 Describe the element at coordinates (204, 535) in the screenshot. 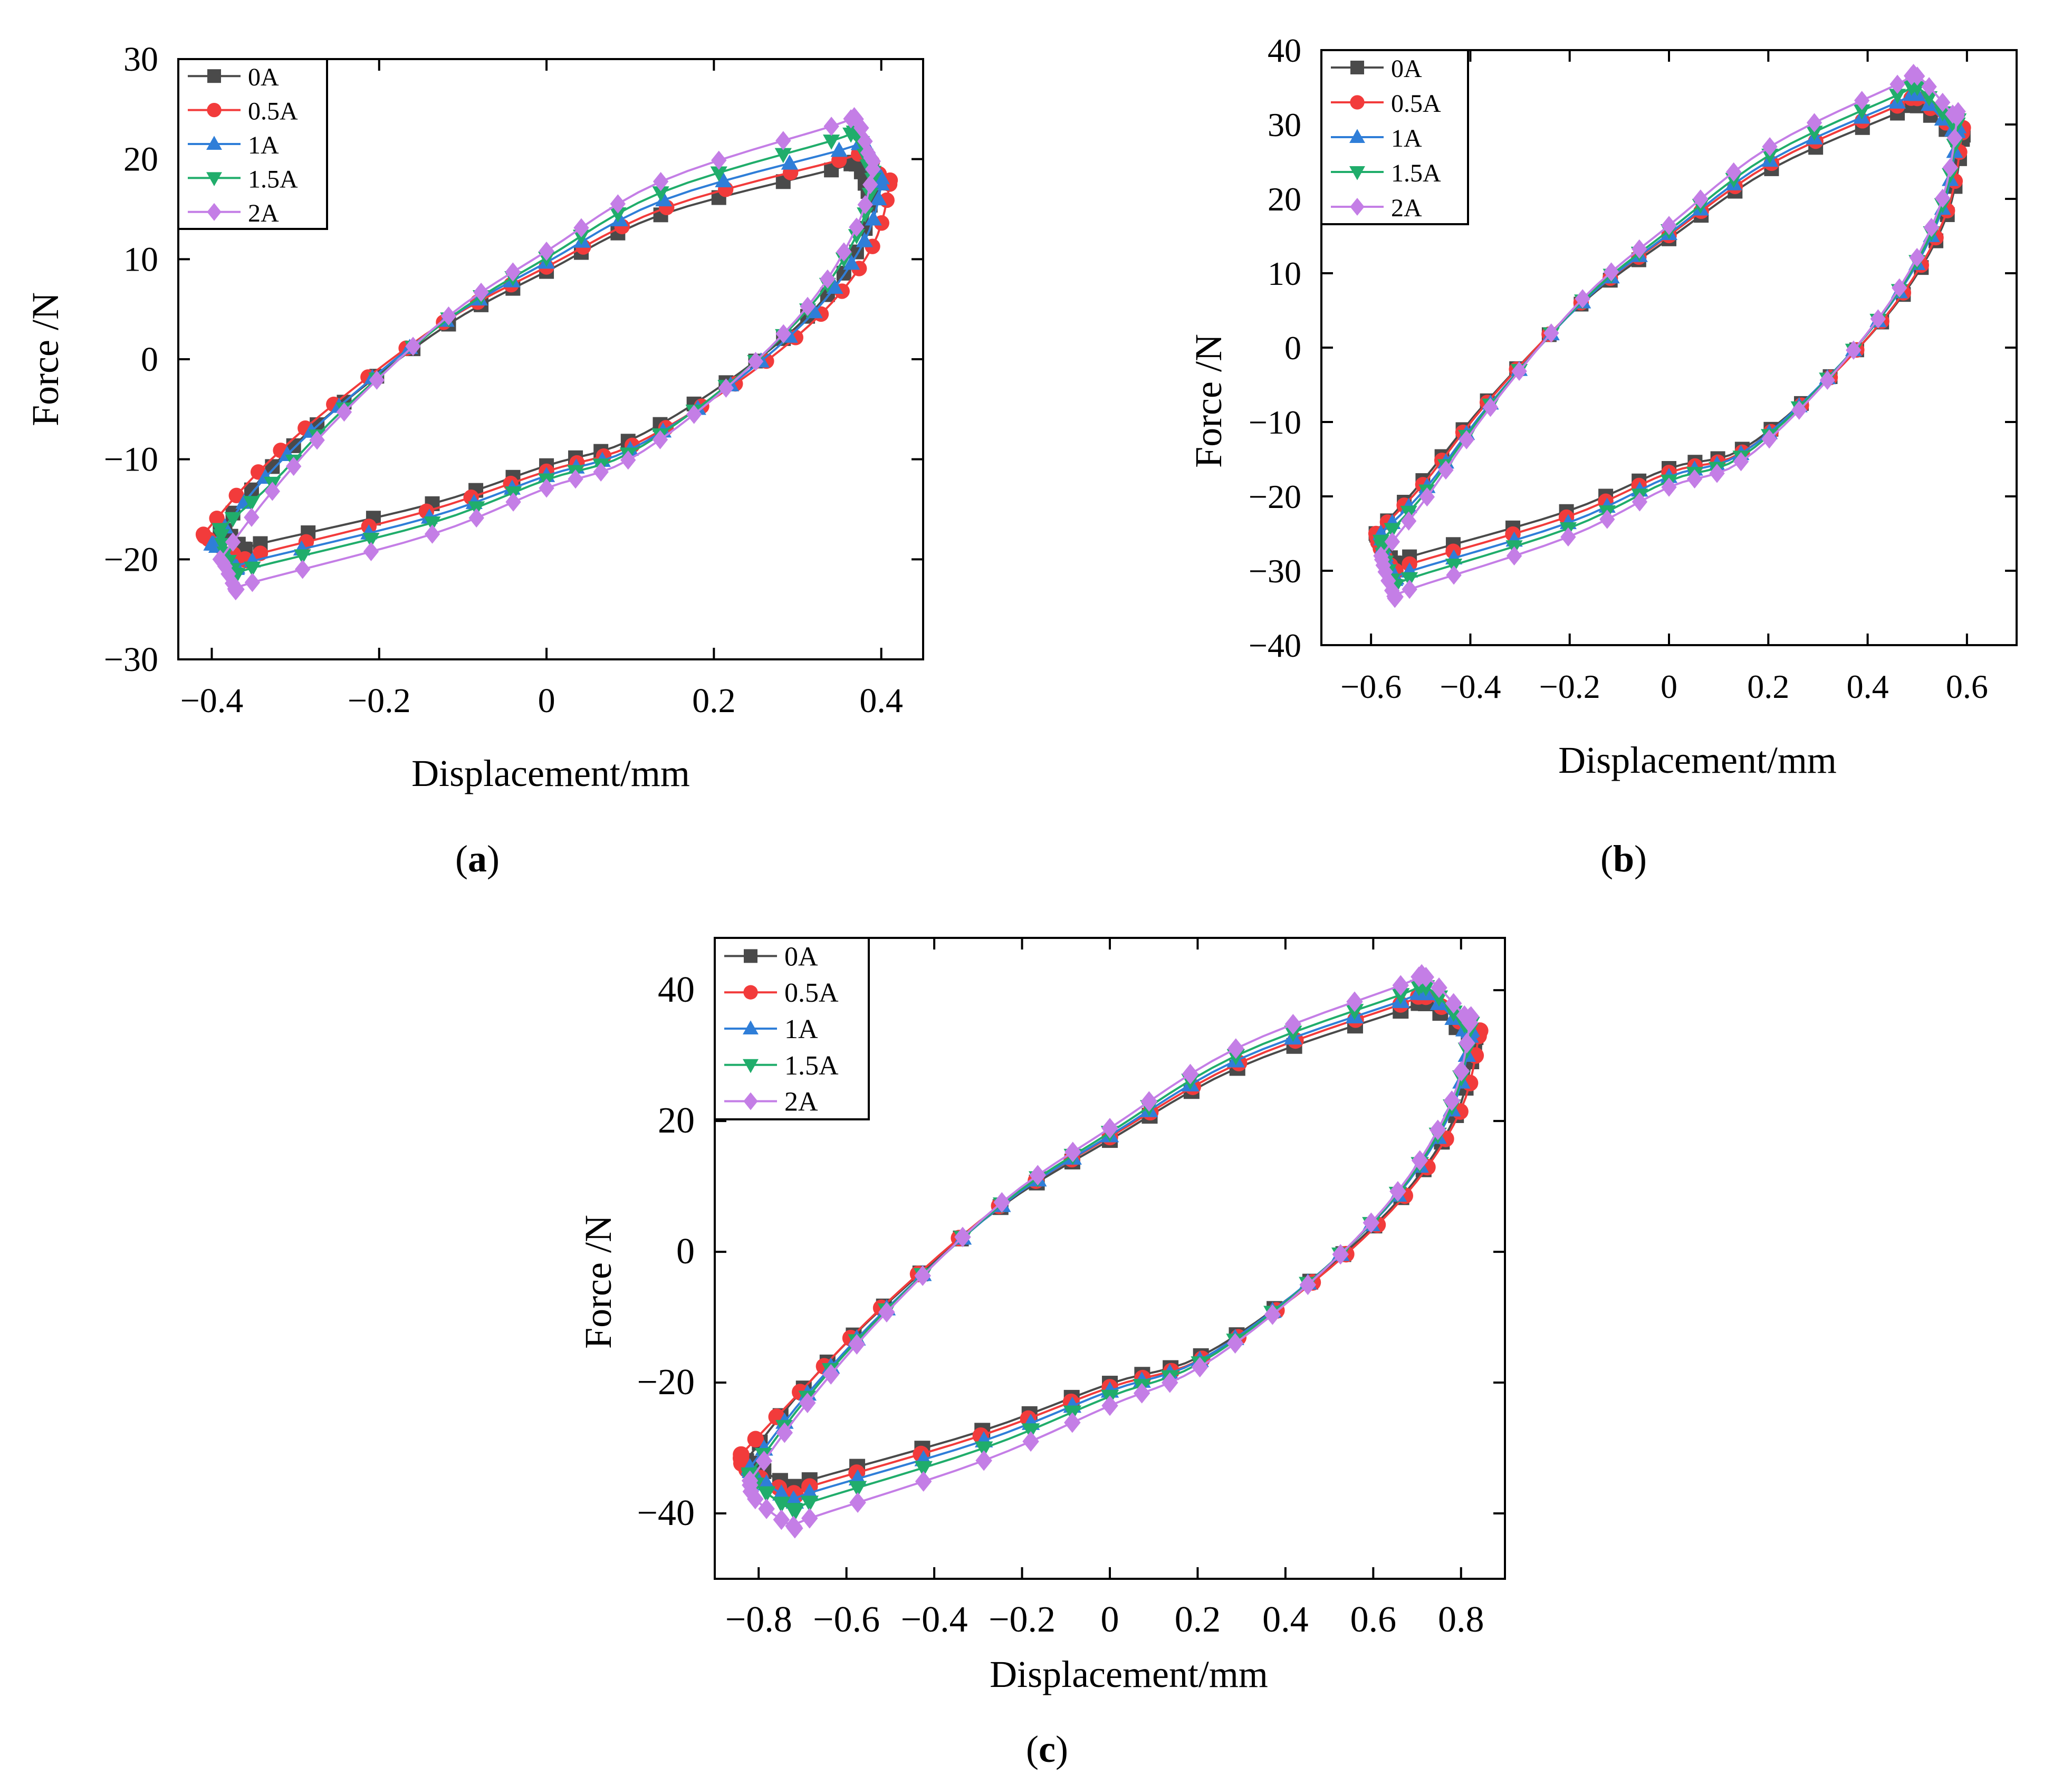

I see `data-point-0.5A-a` at that location.